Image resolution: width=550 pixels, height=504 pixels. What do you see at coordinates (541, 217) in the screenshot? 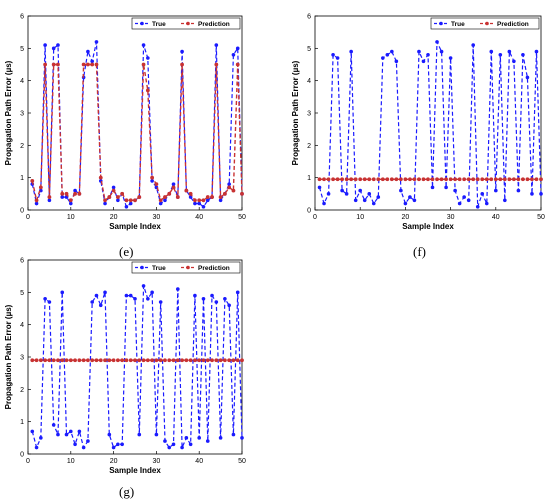
I see `x-tick-label: 50` at bounding box center [541, 217].